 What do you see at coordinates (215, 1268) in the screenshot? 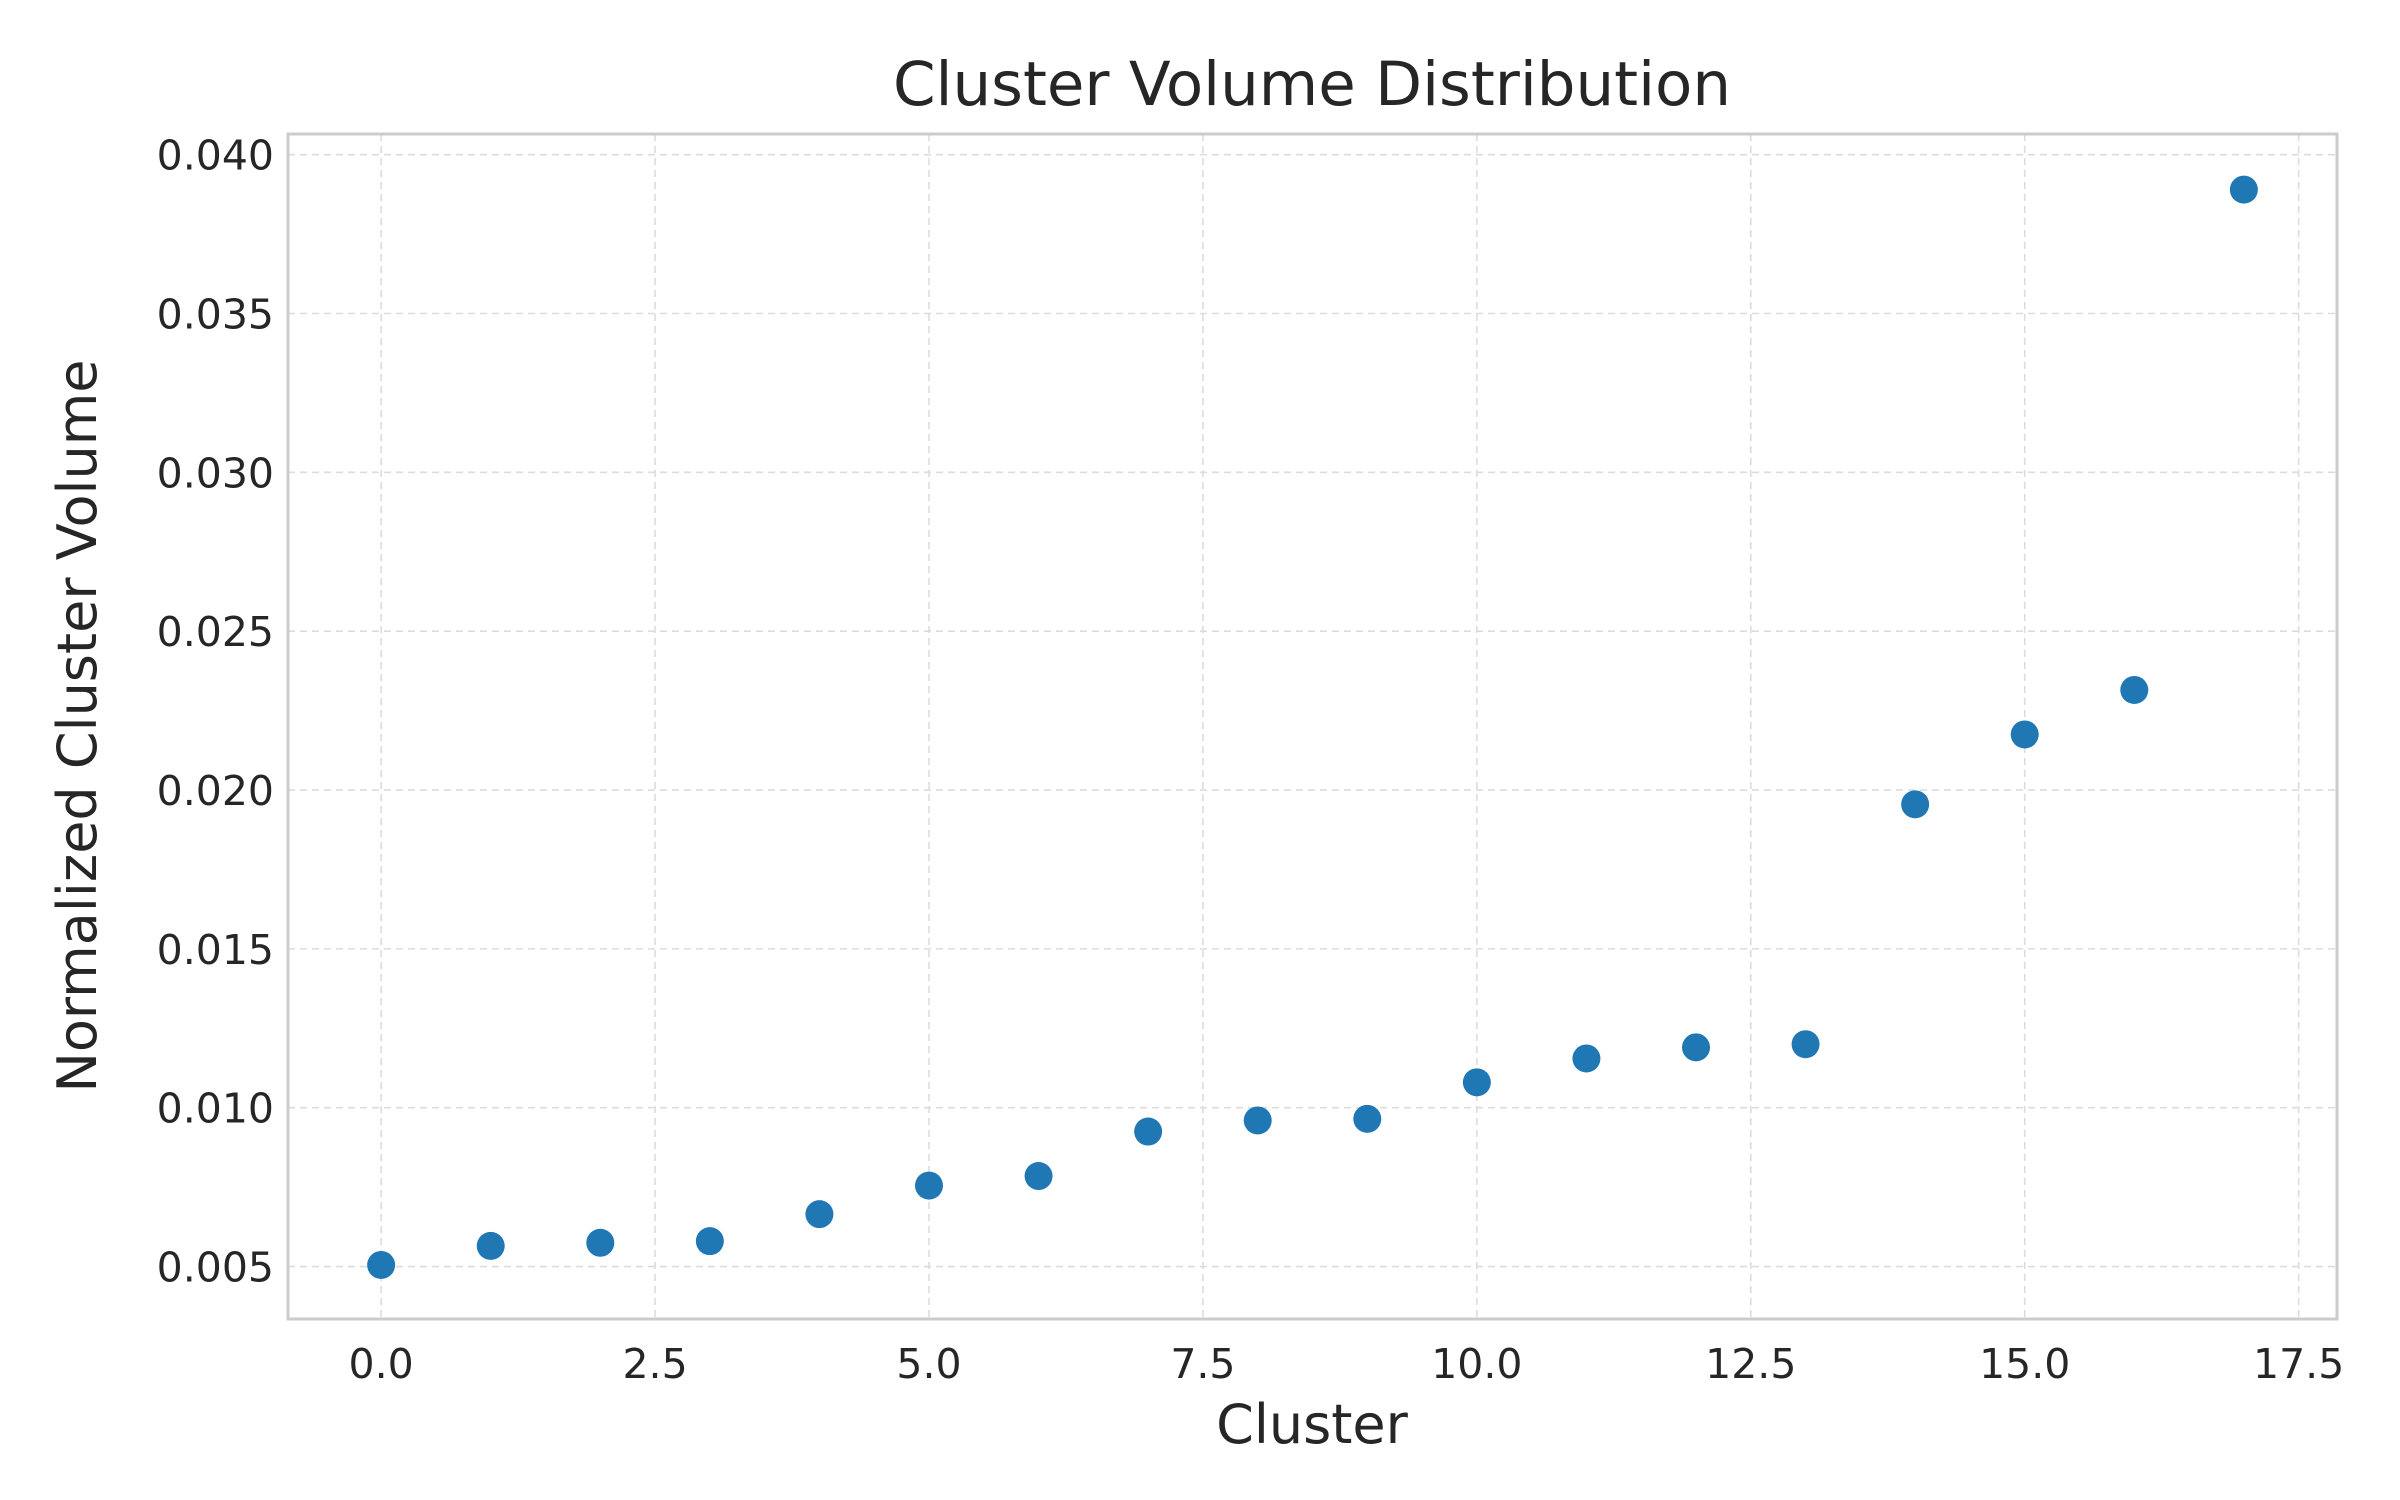
I see `y-tick-label: 0.005` at bounding box center [215, 1268].